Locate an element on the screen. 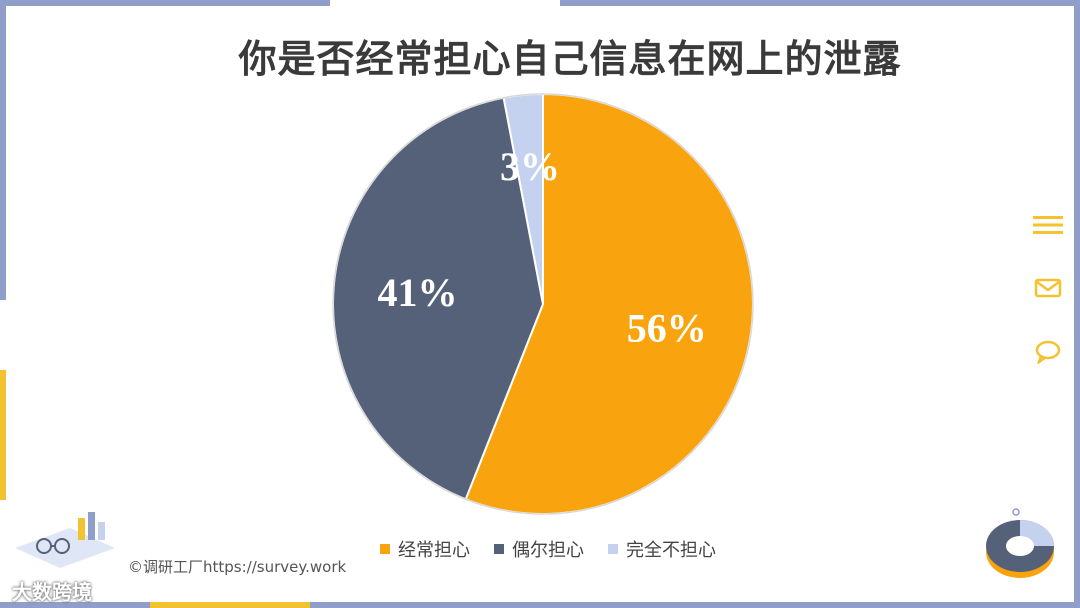 This screenshot has height=608, width=1080. credit-text: ©调研工厂https://survey.work is located at coordinates (237, 567).